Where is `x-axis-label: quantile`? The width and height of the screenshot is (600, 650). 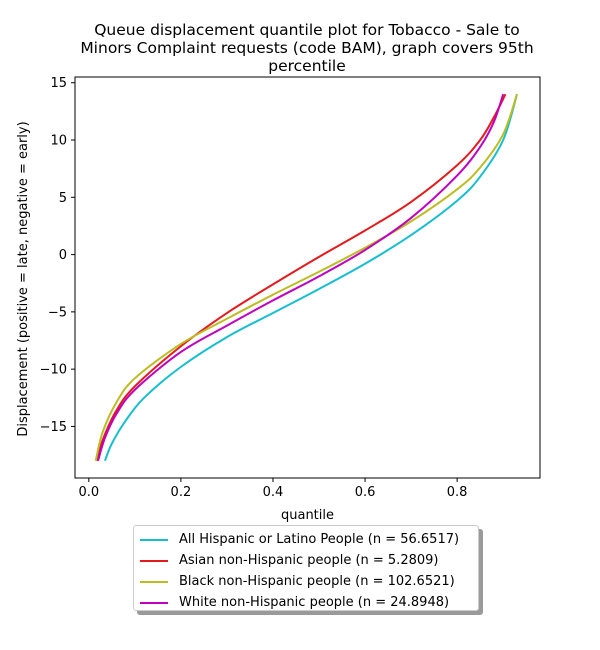 x-axis-label: quantile is located at coordinates (307, 515).